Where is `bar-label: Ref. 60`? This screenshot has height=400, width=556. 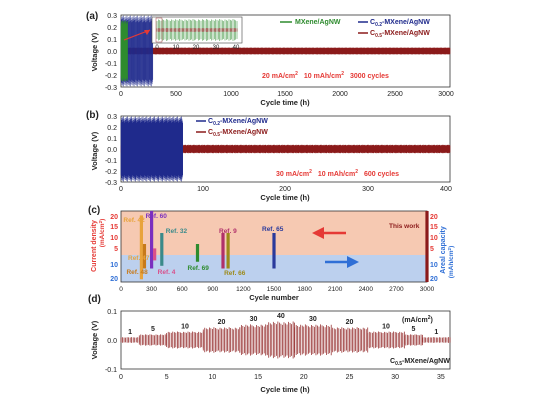
bar-label: Ref. 60 is located at coordinates (157, 216).